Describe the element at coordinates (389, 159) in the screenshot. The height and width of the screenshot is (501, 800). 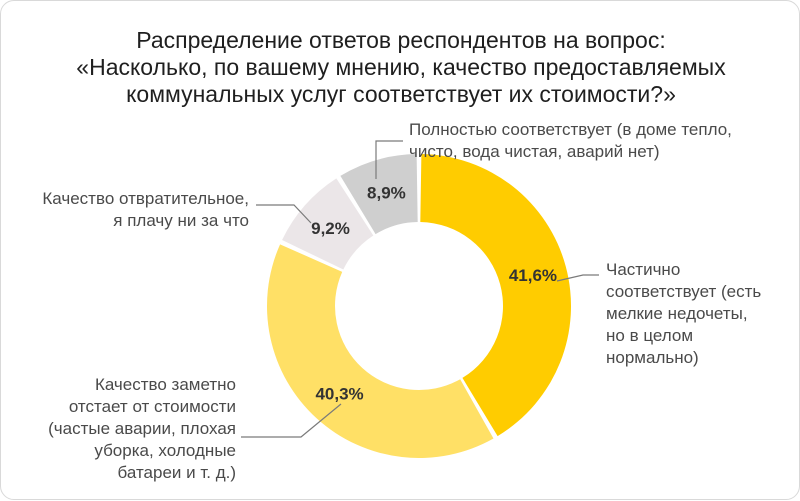
I see `leader-fully-corresponds` at that location.